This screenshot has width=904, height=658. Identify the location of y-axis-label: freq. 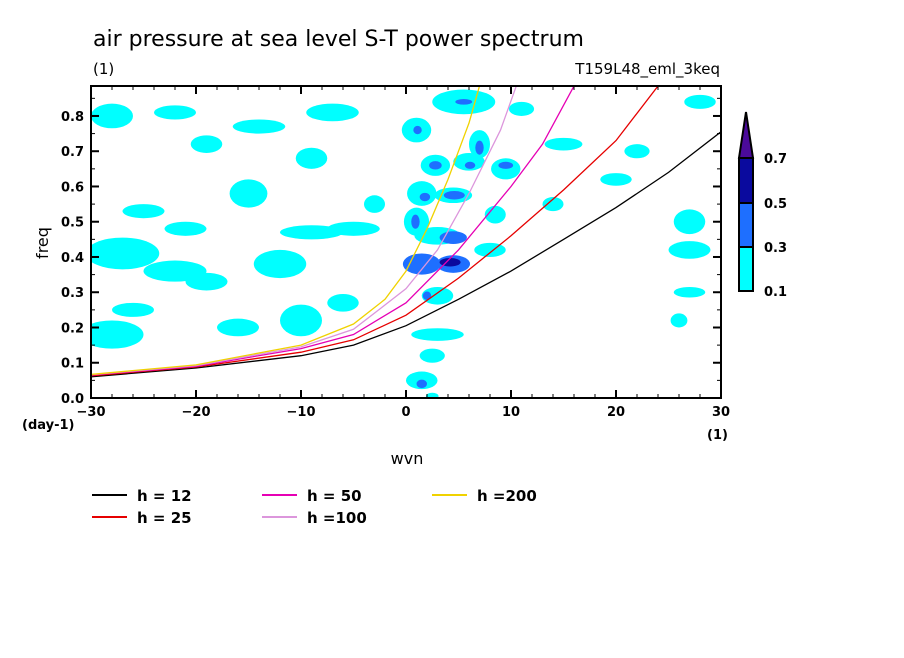
(42, 243).